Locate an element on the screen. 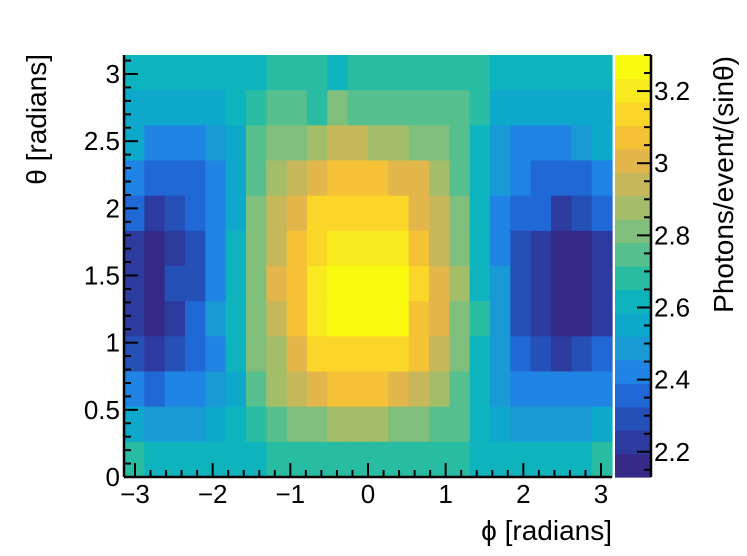 The image size is (747, 556). color-scale-tick-label: 2.8 is located at coordinates (672, 235).